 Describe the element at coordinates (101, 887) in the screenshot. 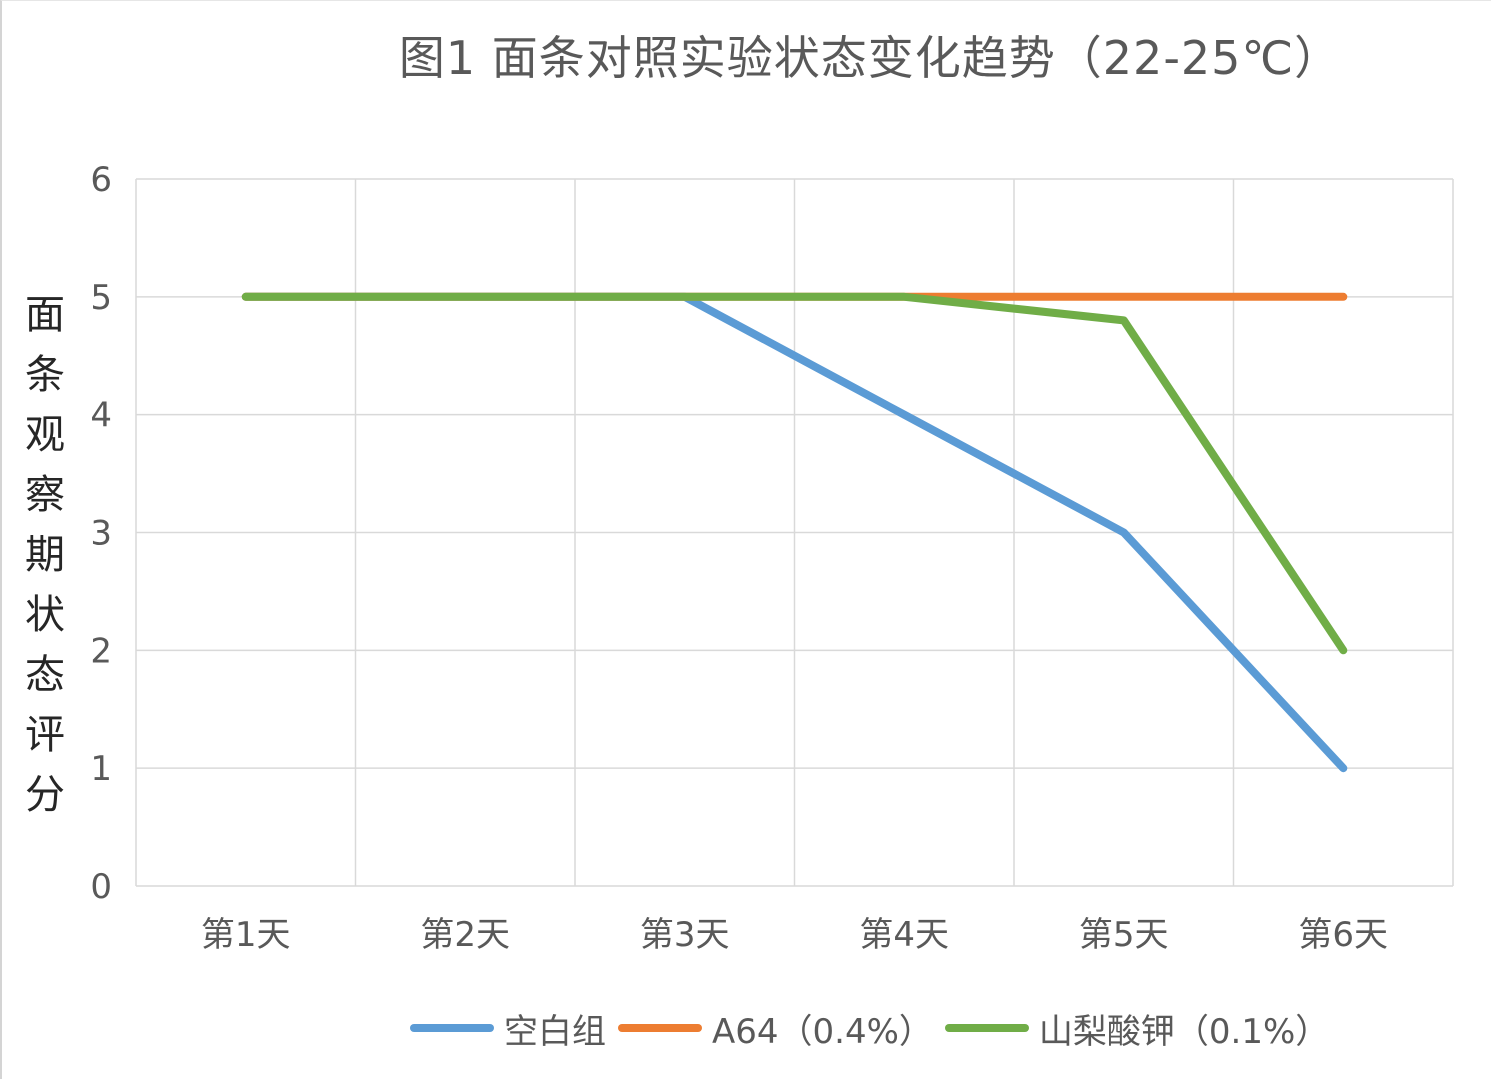

I see `y-tick-label: 0` at that location.